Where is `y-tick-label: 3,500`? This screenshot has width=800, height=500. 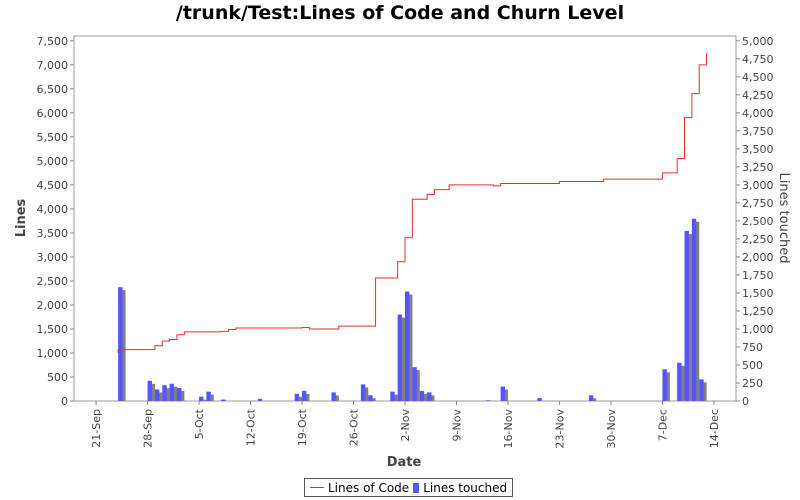
y-tick-label: 3,500 is located at coordinates (53, 233).